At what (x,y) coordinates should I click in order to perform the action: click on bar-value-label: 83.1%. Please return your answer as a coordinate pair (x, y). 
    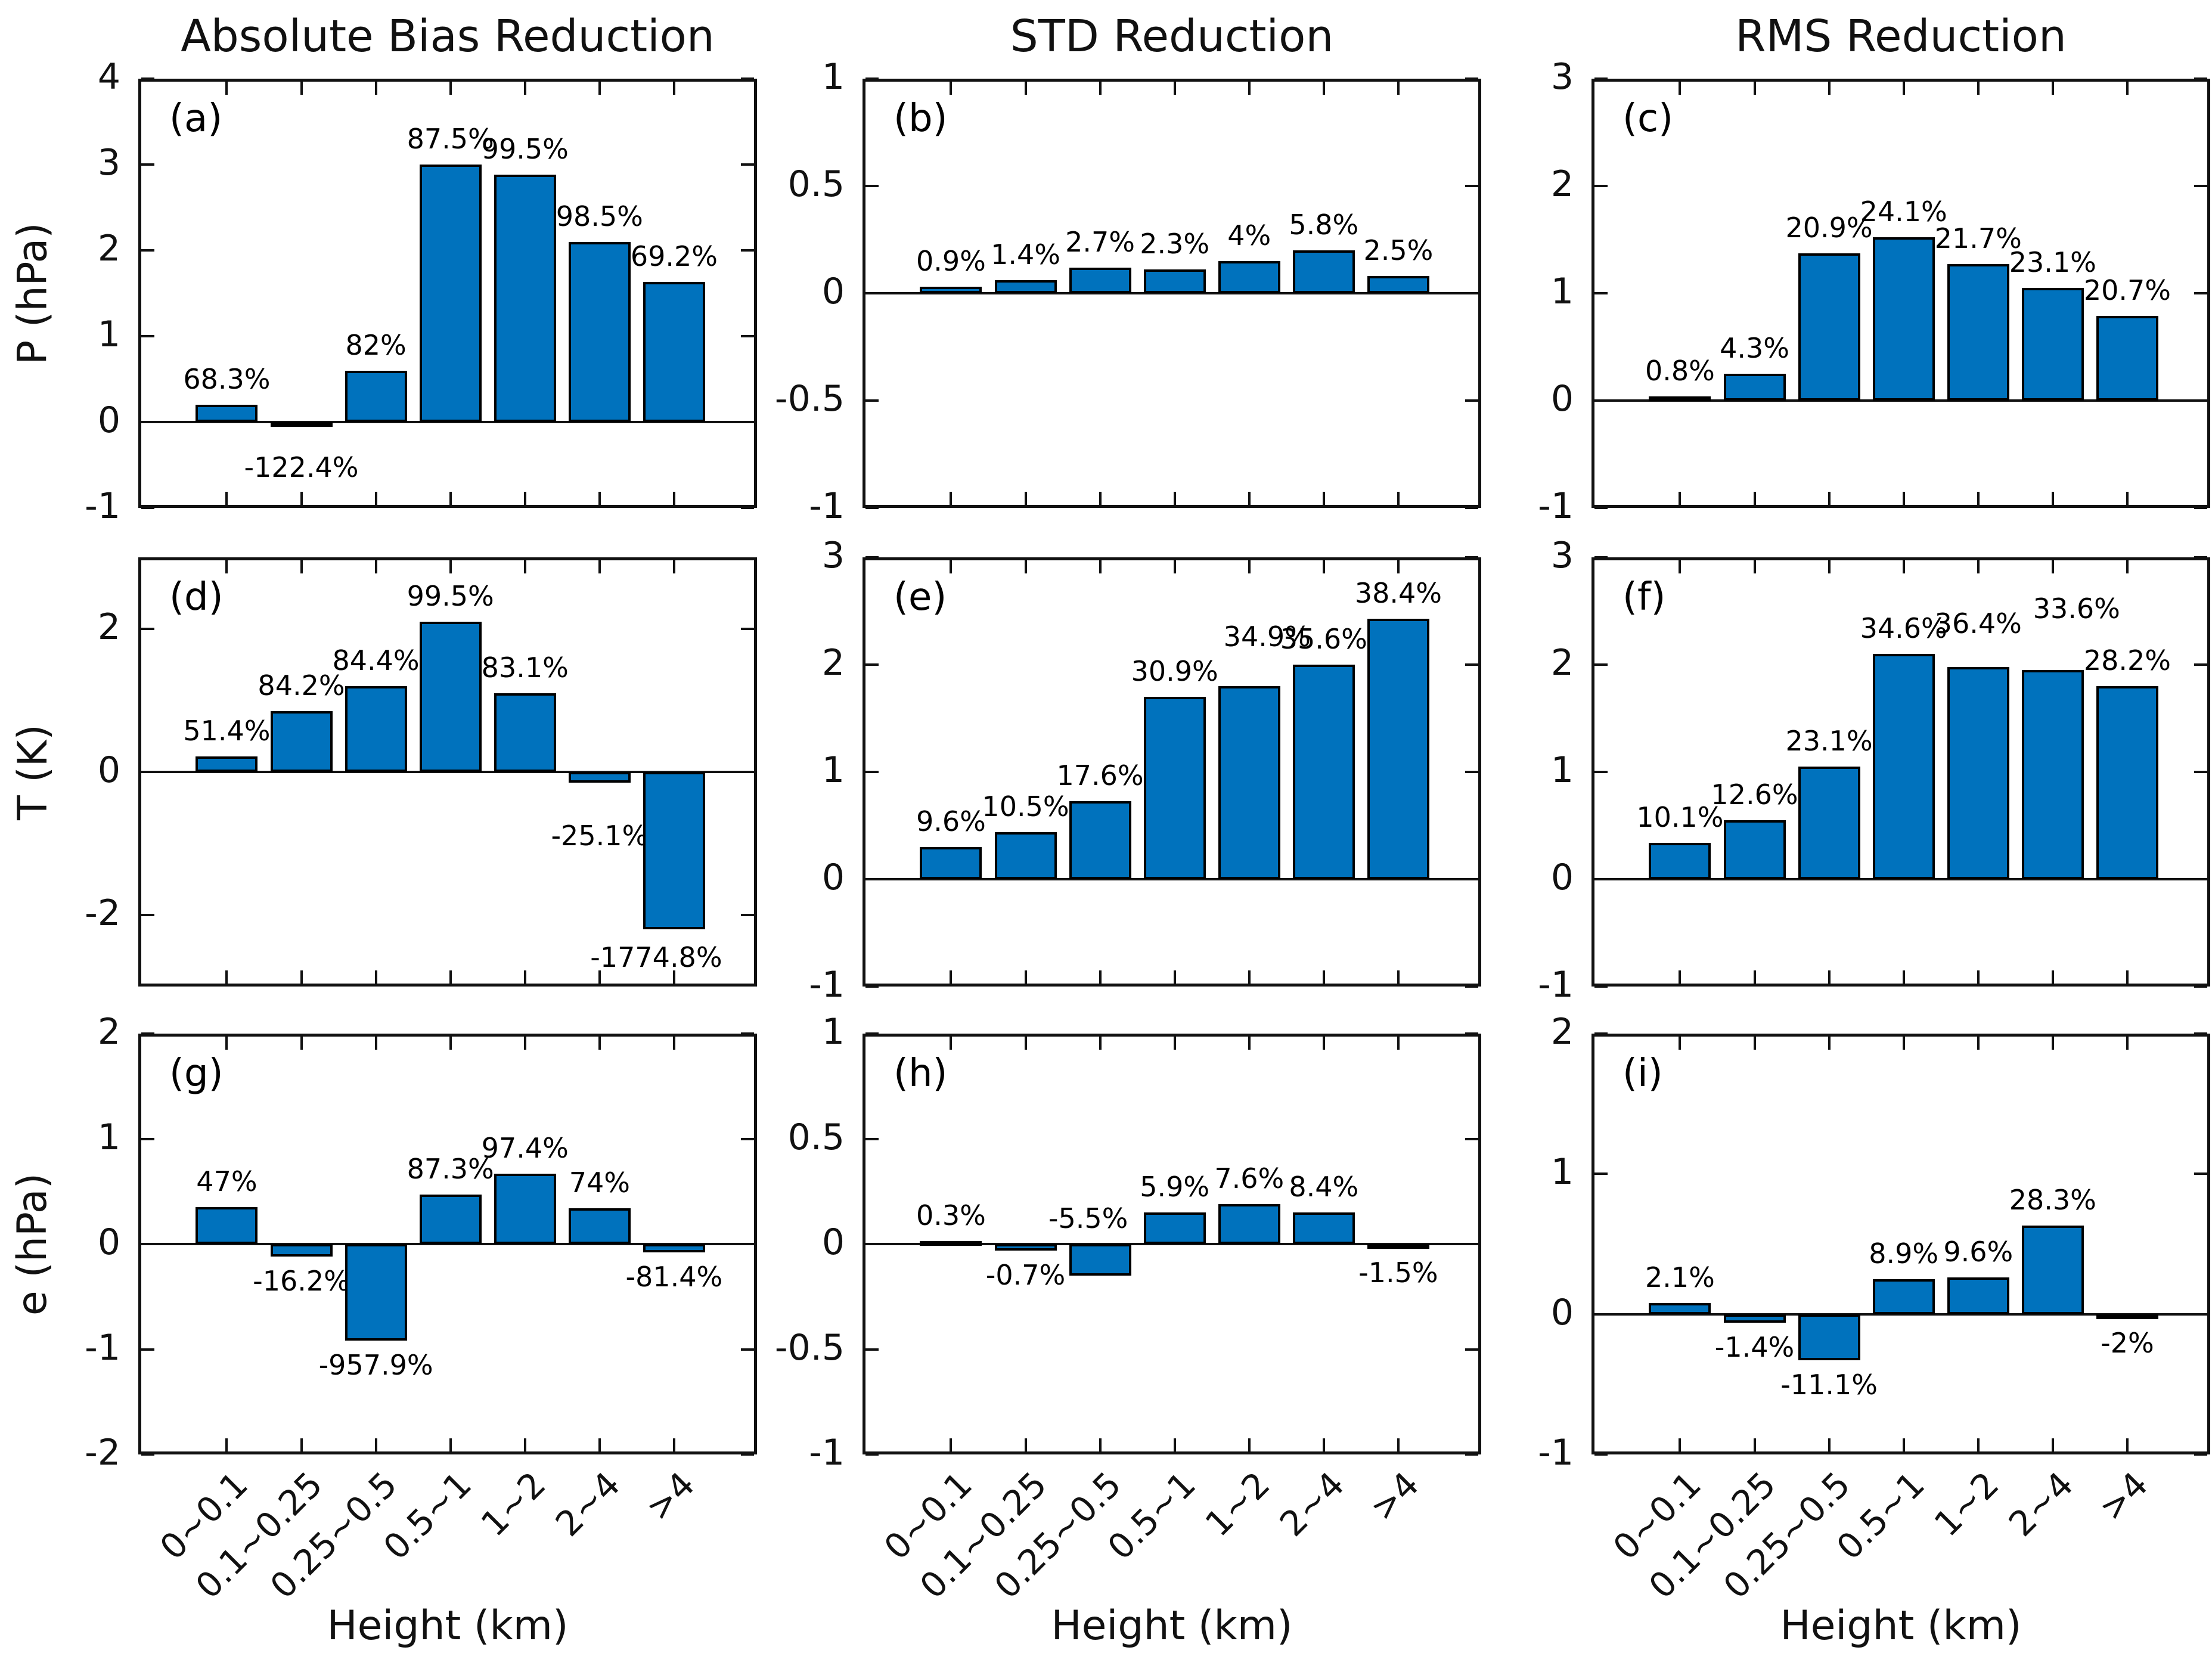
    Looking at the image, I should click on (525, 668).